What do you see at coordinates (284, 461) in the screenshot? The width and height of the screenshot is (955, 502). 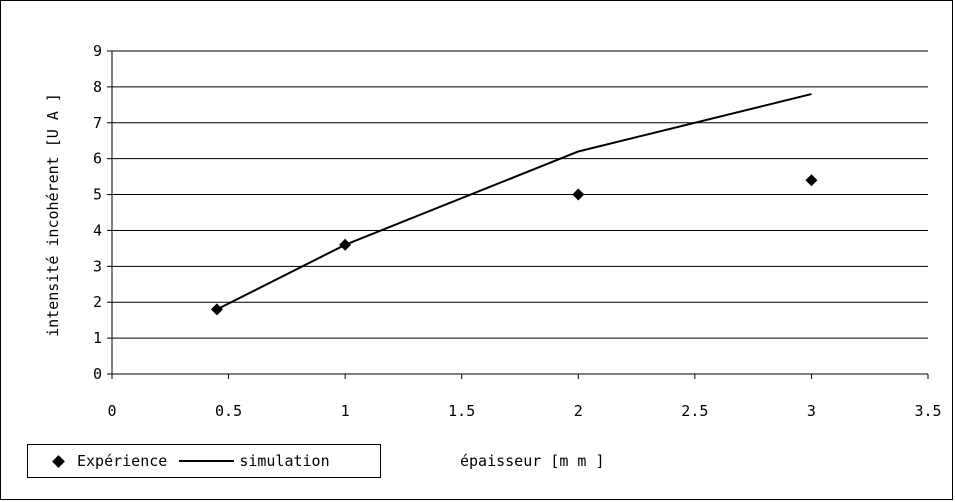 I see `legend-label-simulation: simulation` at bounding box center [284, 461].